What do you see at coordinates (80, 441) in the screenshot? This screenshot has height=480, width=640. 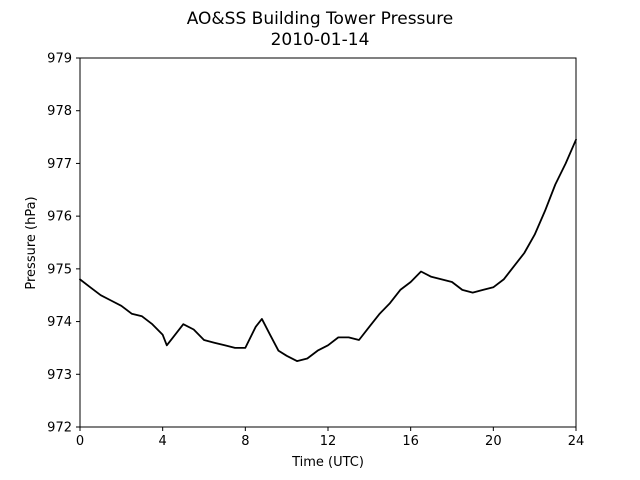 I see `x-tick-label-0: 0` at bounding box center [80, 441].